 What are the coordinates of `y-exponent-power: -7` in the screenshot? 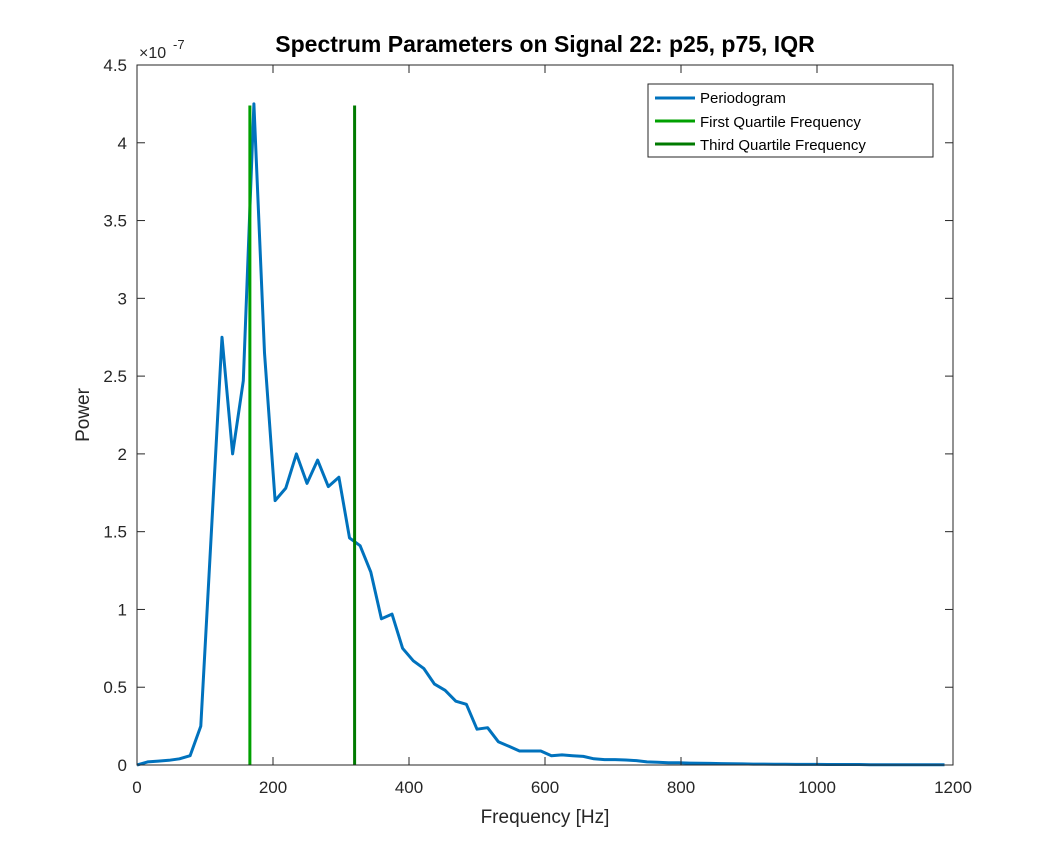 It's located at (179, 44).